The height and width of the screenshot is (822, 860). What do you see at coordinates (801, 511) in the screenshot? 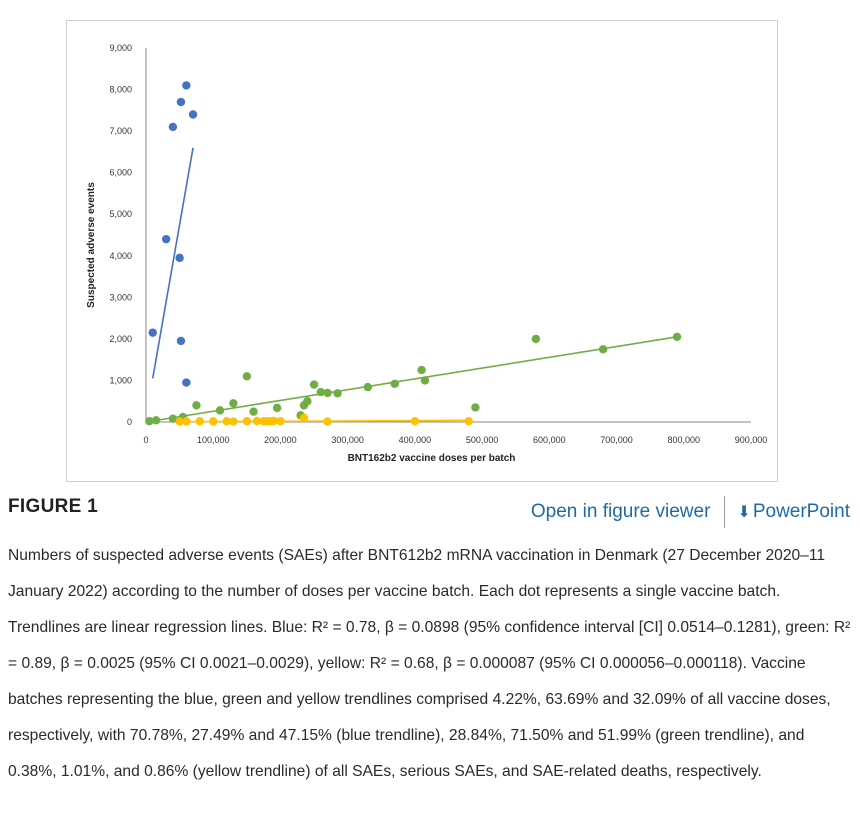
I see `powerpoint-label: PowerPoint` at bounding box center [801, 511].